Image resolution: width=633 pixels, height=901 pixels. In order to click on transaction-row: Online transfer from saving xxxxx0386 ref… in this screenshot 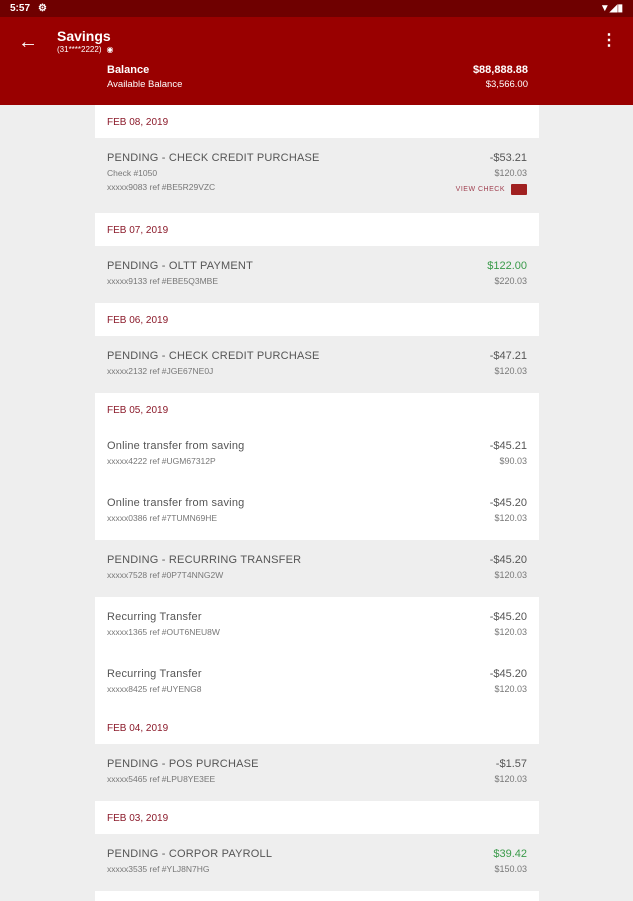, I will do `click(317, 511)`.